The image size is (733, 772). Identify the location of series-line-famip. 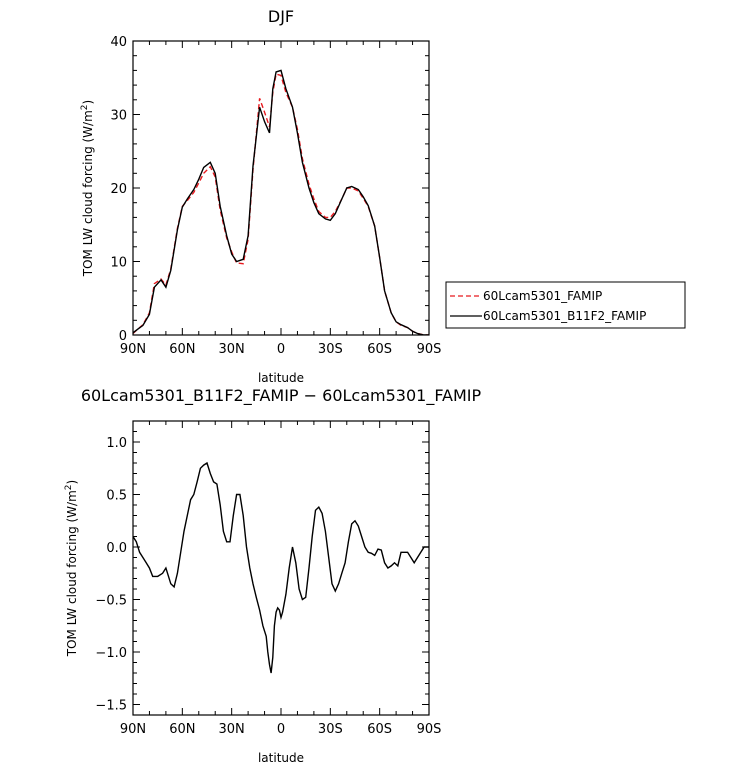
(281, 204).